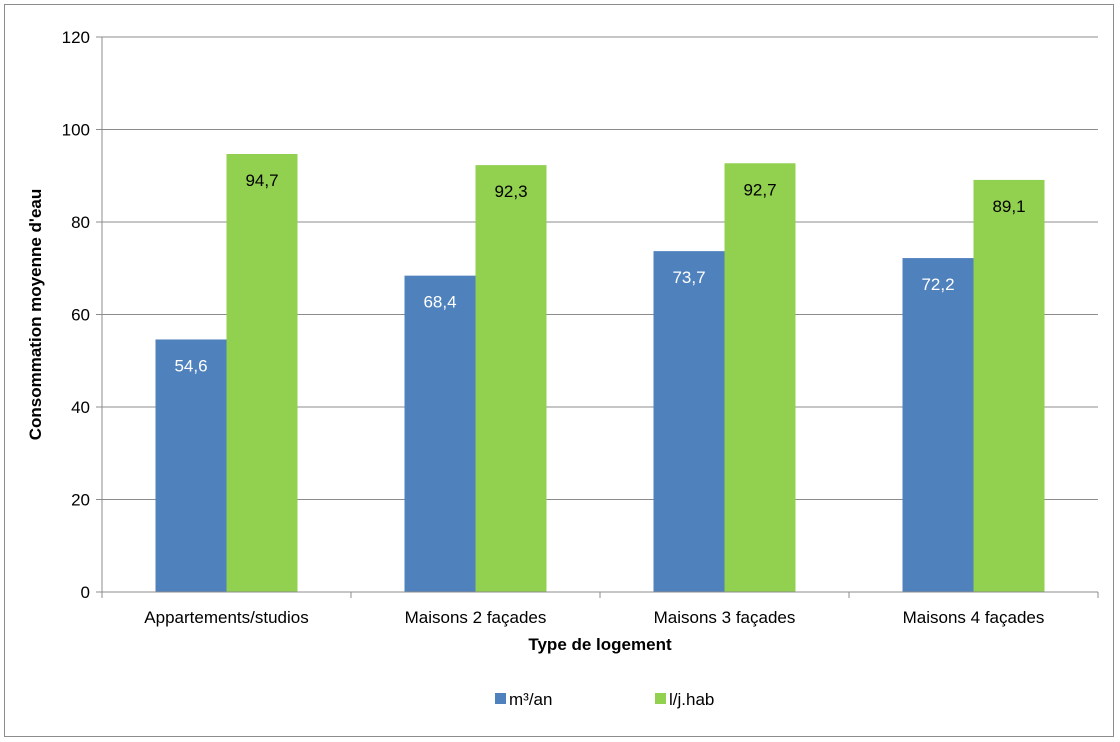 The width and height of the screenshot is (1120, 742). Describe the element at coordinates (600, 644) in the screenshot. I see `x-axis-title: Type de logement` at that location.